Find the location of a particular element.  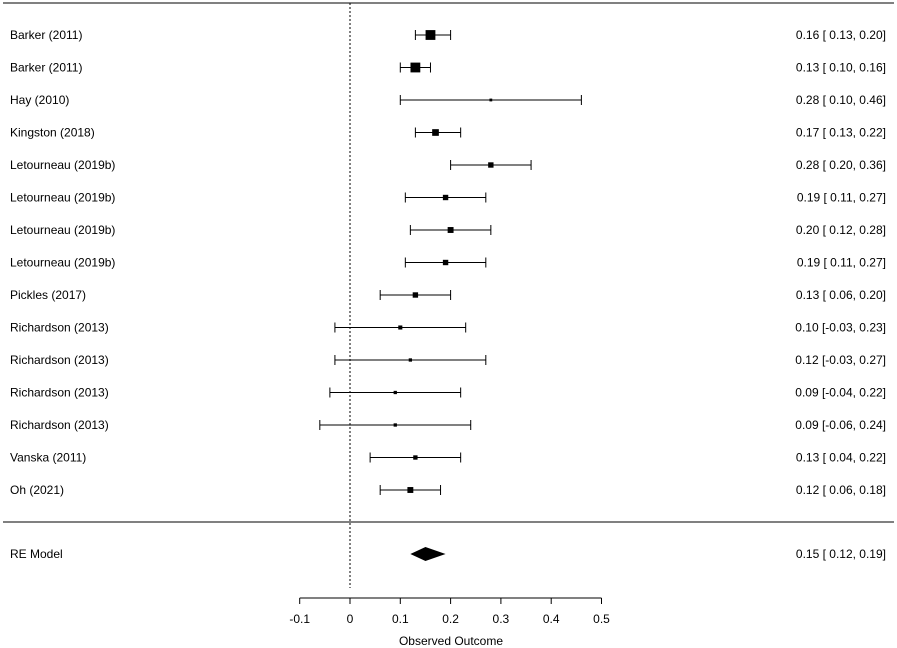

x-axis-title: Observed Outcome is located at coordinates (451, 641).